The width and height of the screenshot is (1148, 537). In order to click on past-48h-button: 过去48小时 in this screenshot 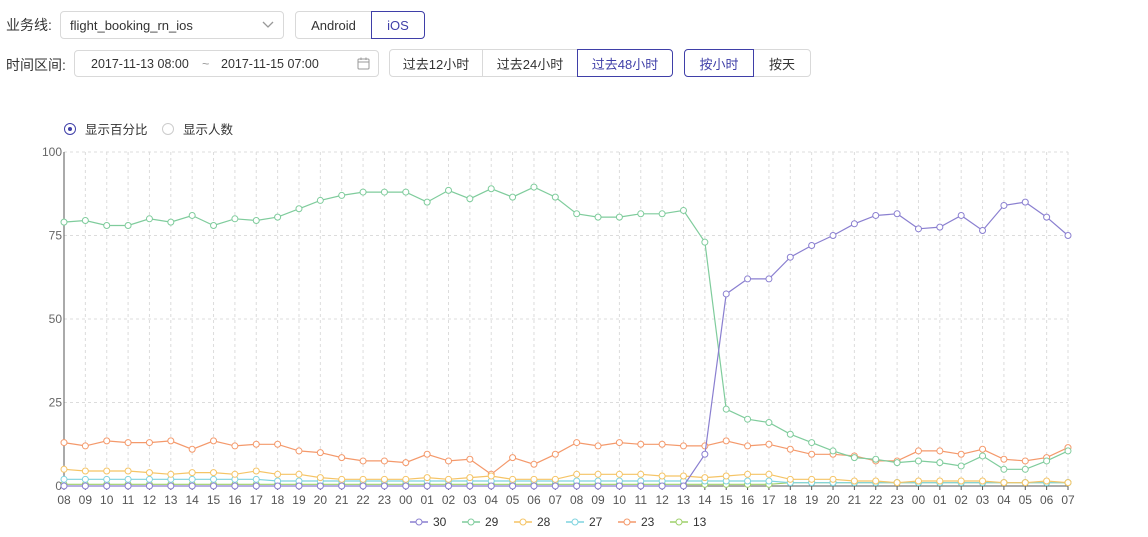, I will do `click(625, 63)`.